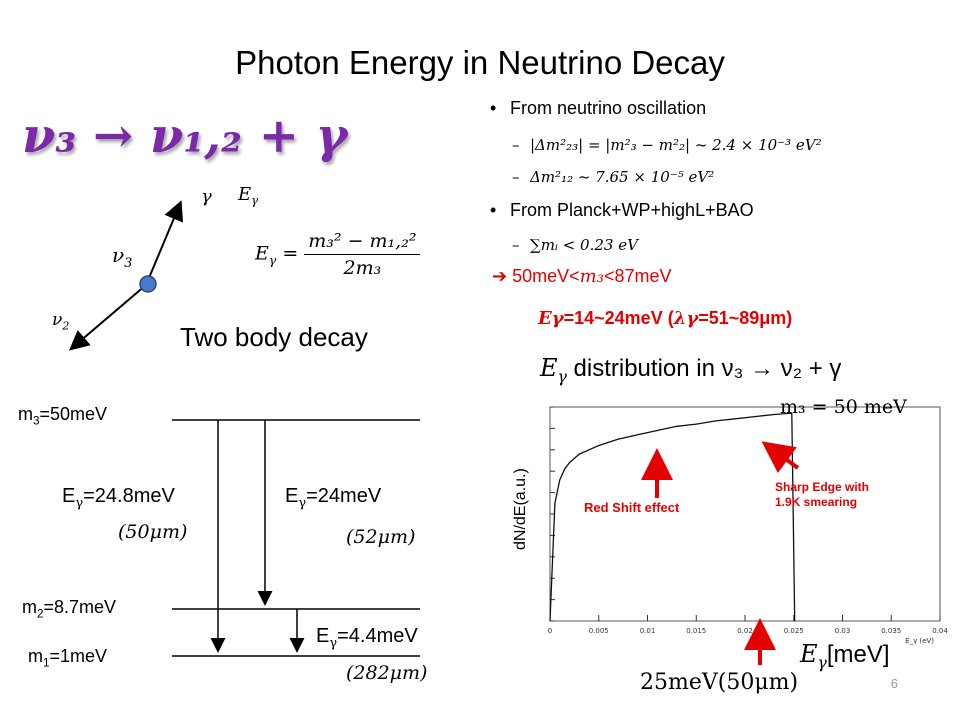 Image resolution: width=960 pixels, height=720 pixels. What do you see at coordinates (61, 321) in the screenshot?
I see `nu2-label: ν2` at bounding box center [61, 321].